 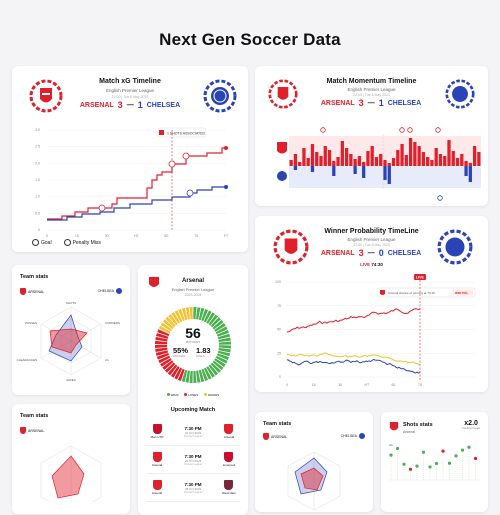 What do you see at coordinates (279, 330) in the screenshot?
I see `y-tick-label: 50` at bounding box center [279, 330].